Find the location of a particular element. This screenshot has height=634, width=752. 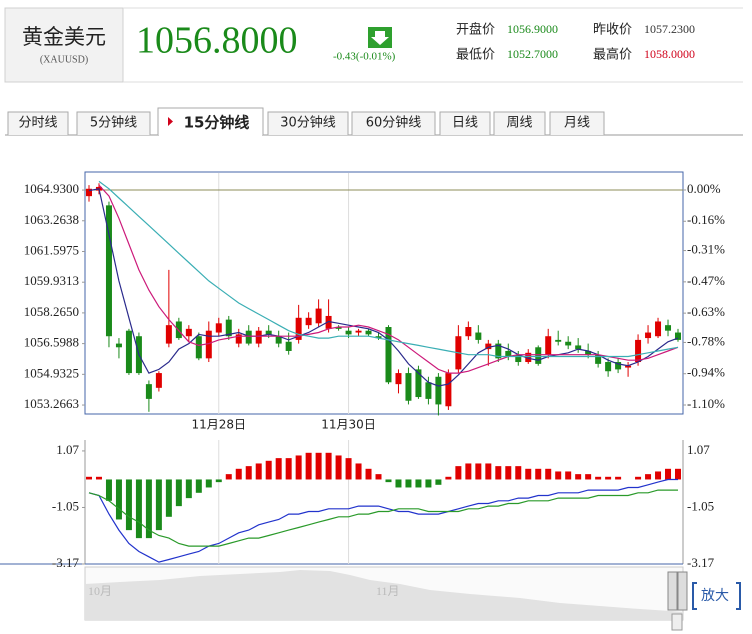

symbol-name: 黄金美元 is located at coordinates (64, 37).